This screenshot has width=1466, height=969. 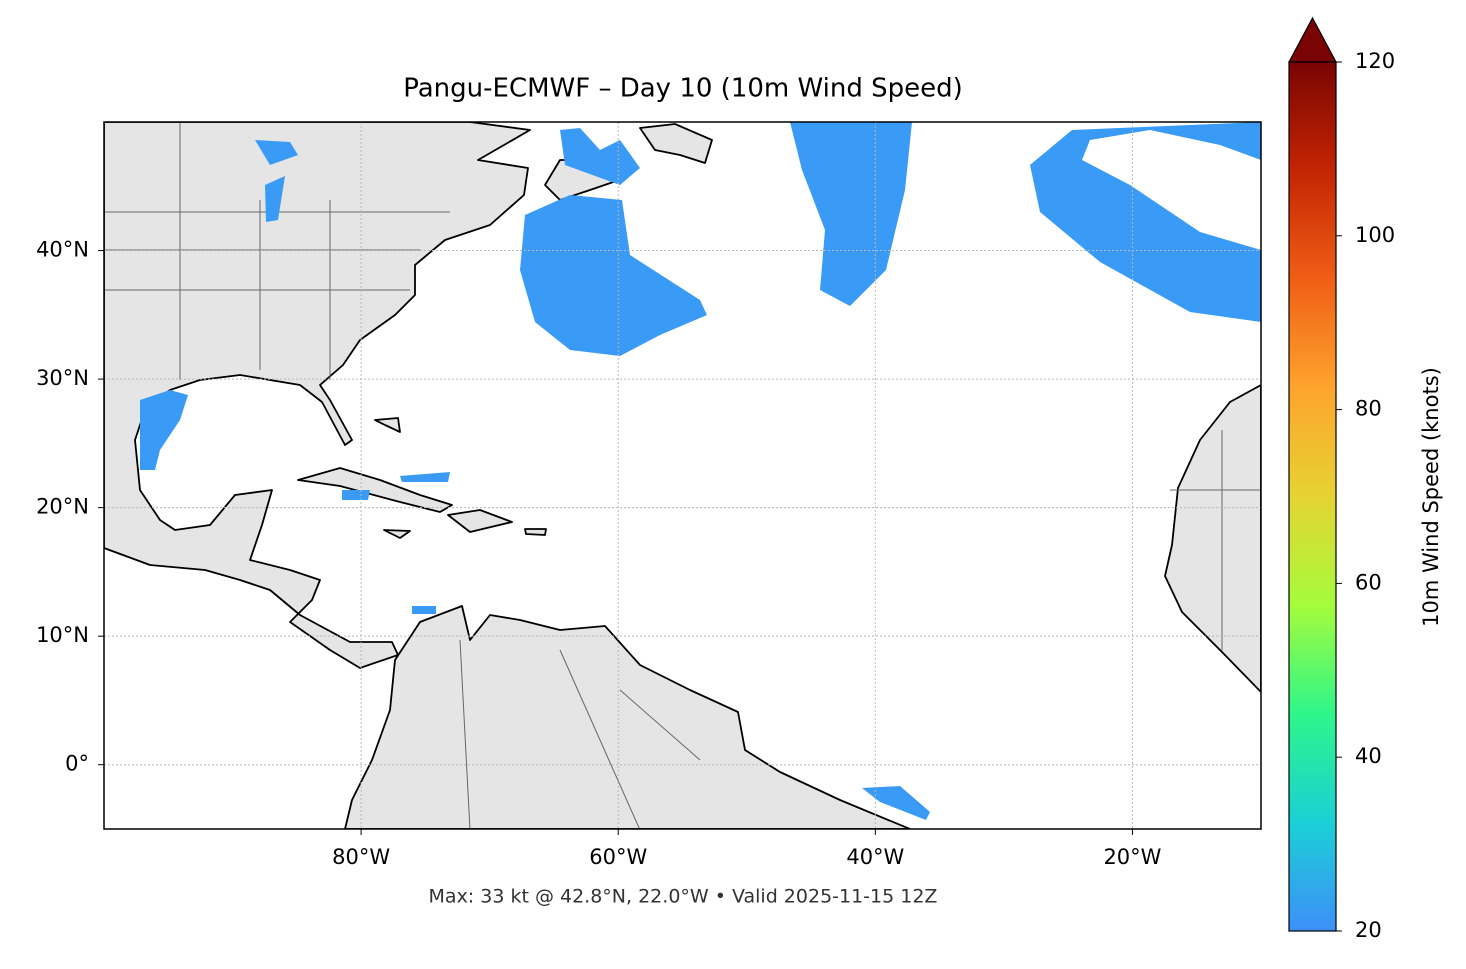 I want to click on y-tick-label: 30°N, so click(x=62, y=378).